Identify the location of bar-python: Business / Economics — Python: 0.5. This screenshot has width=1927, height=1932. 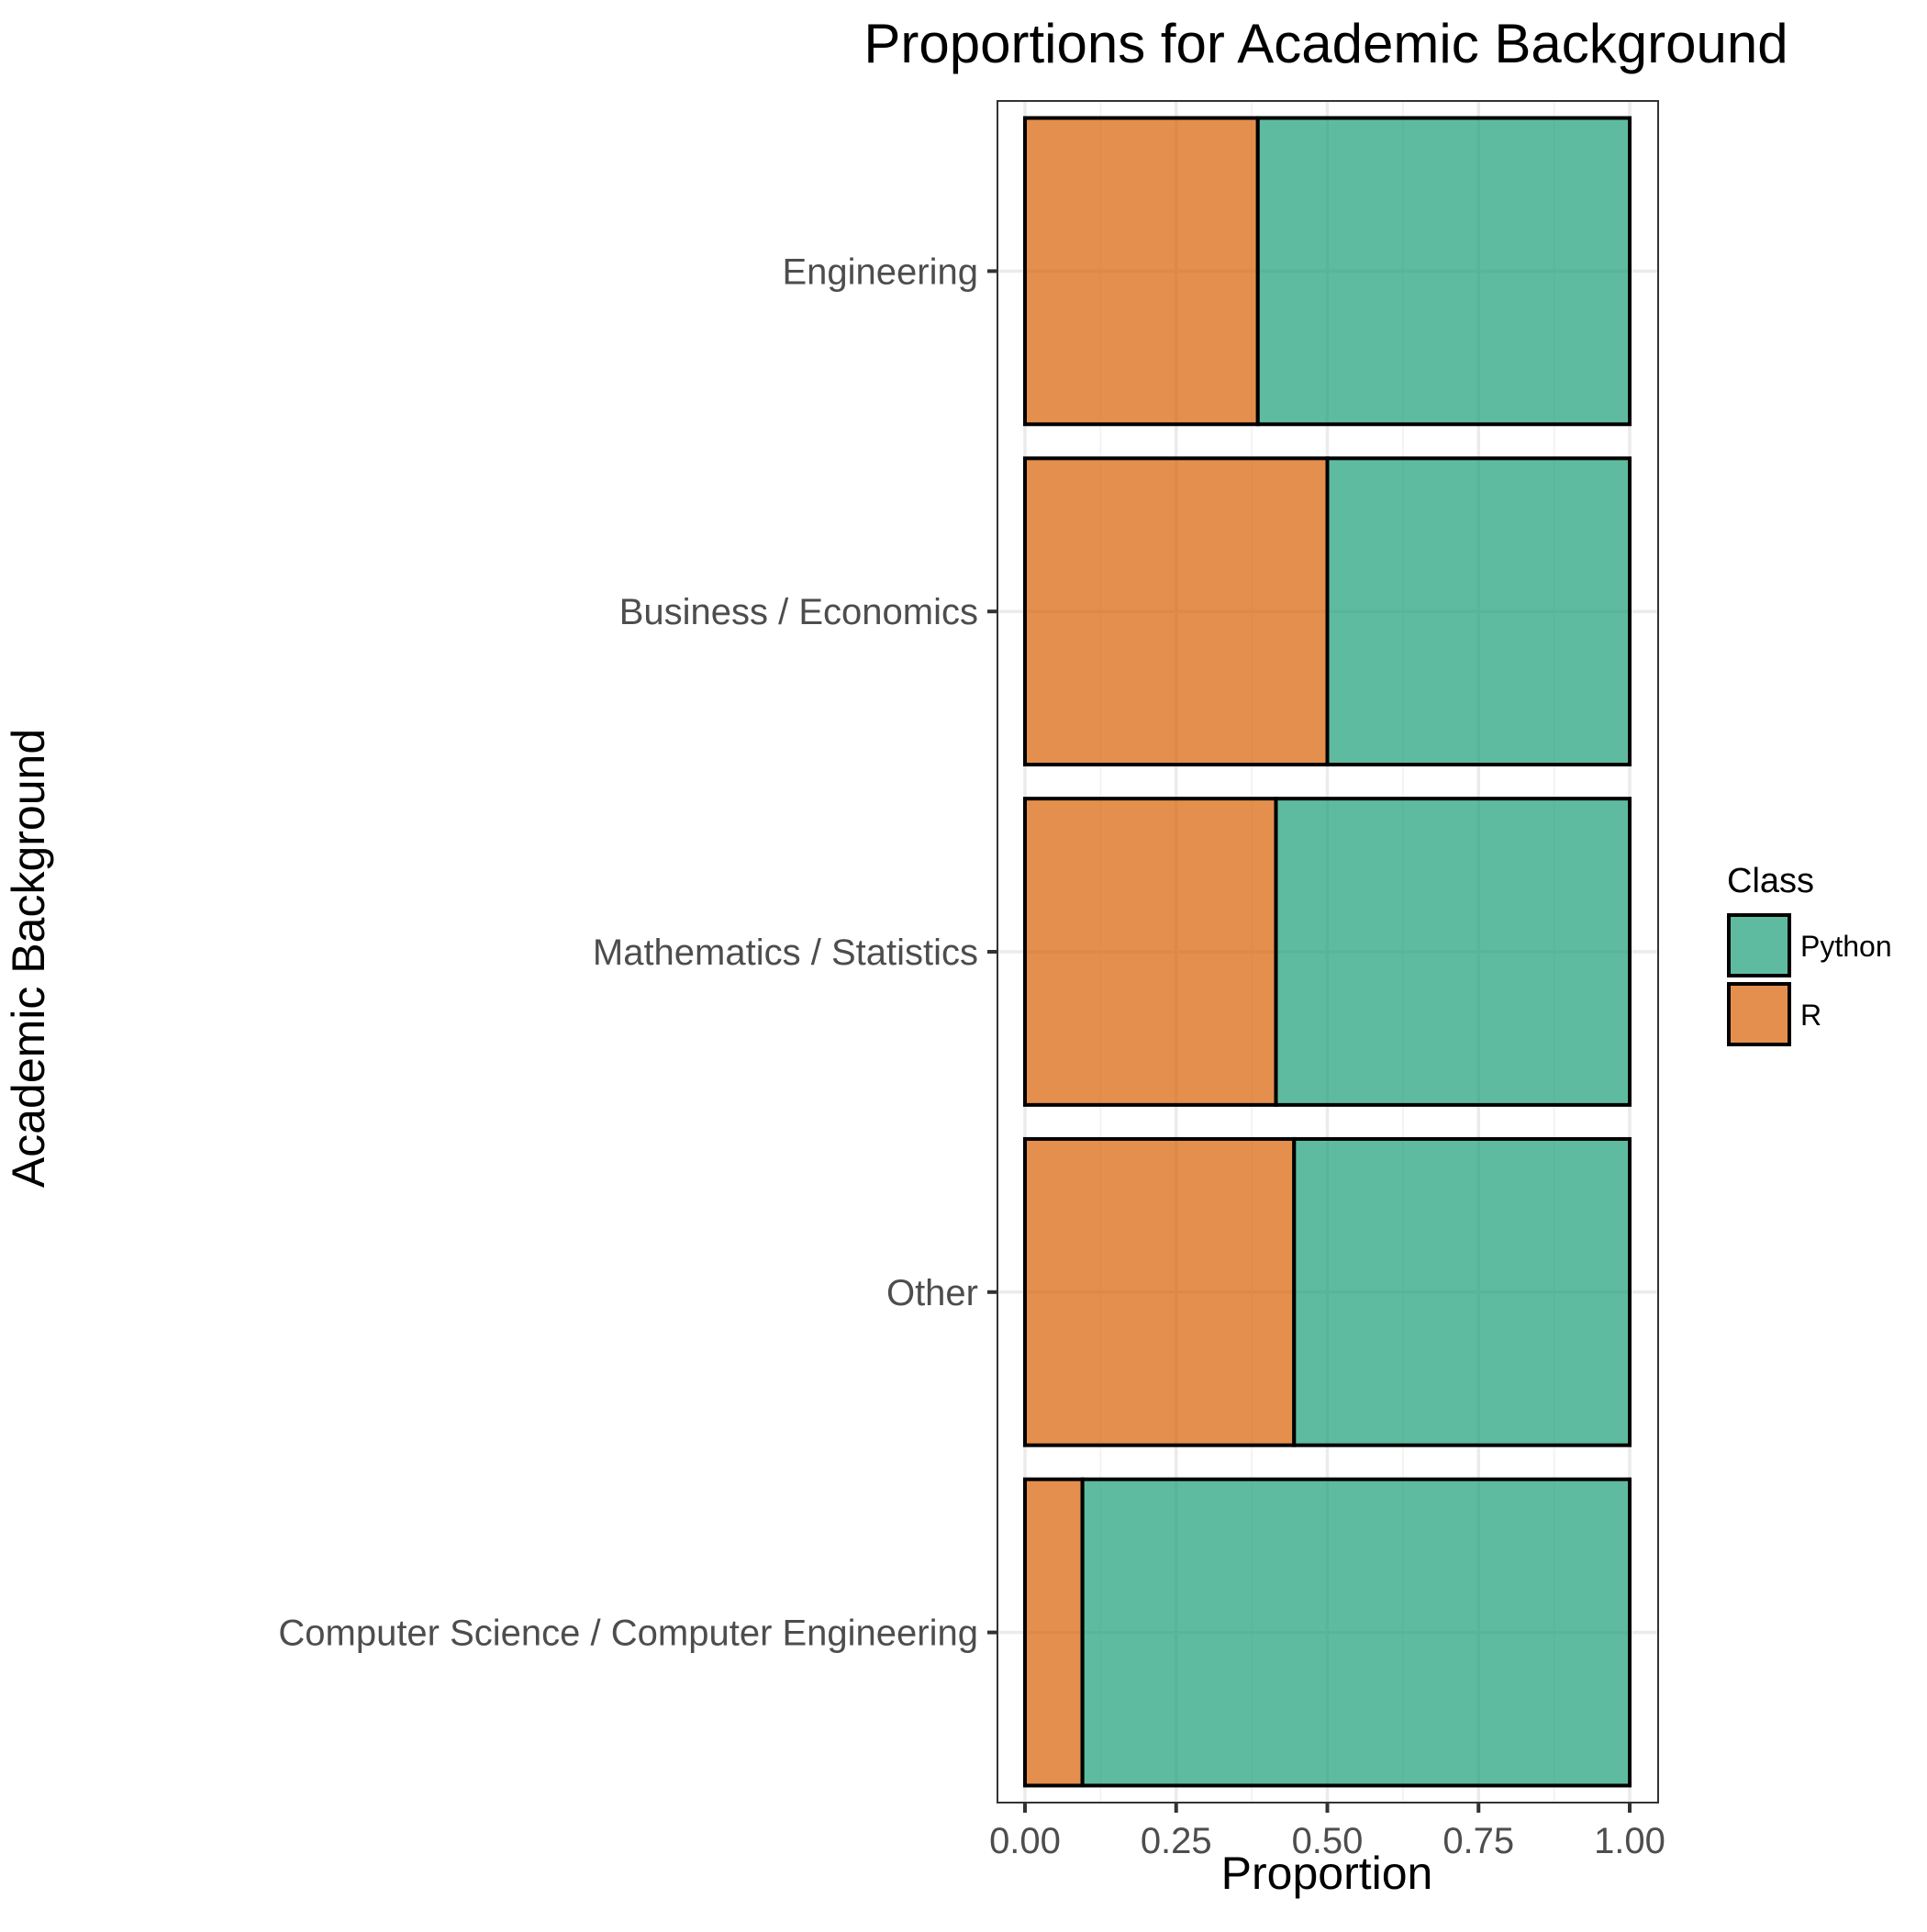
(1478, 611).